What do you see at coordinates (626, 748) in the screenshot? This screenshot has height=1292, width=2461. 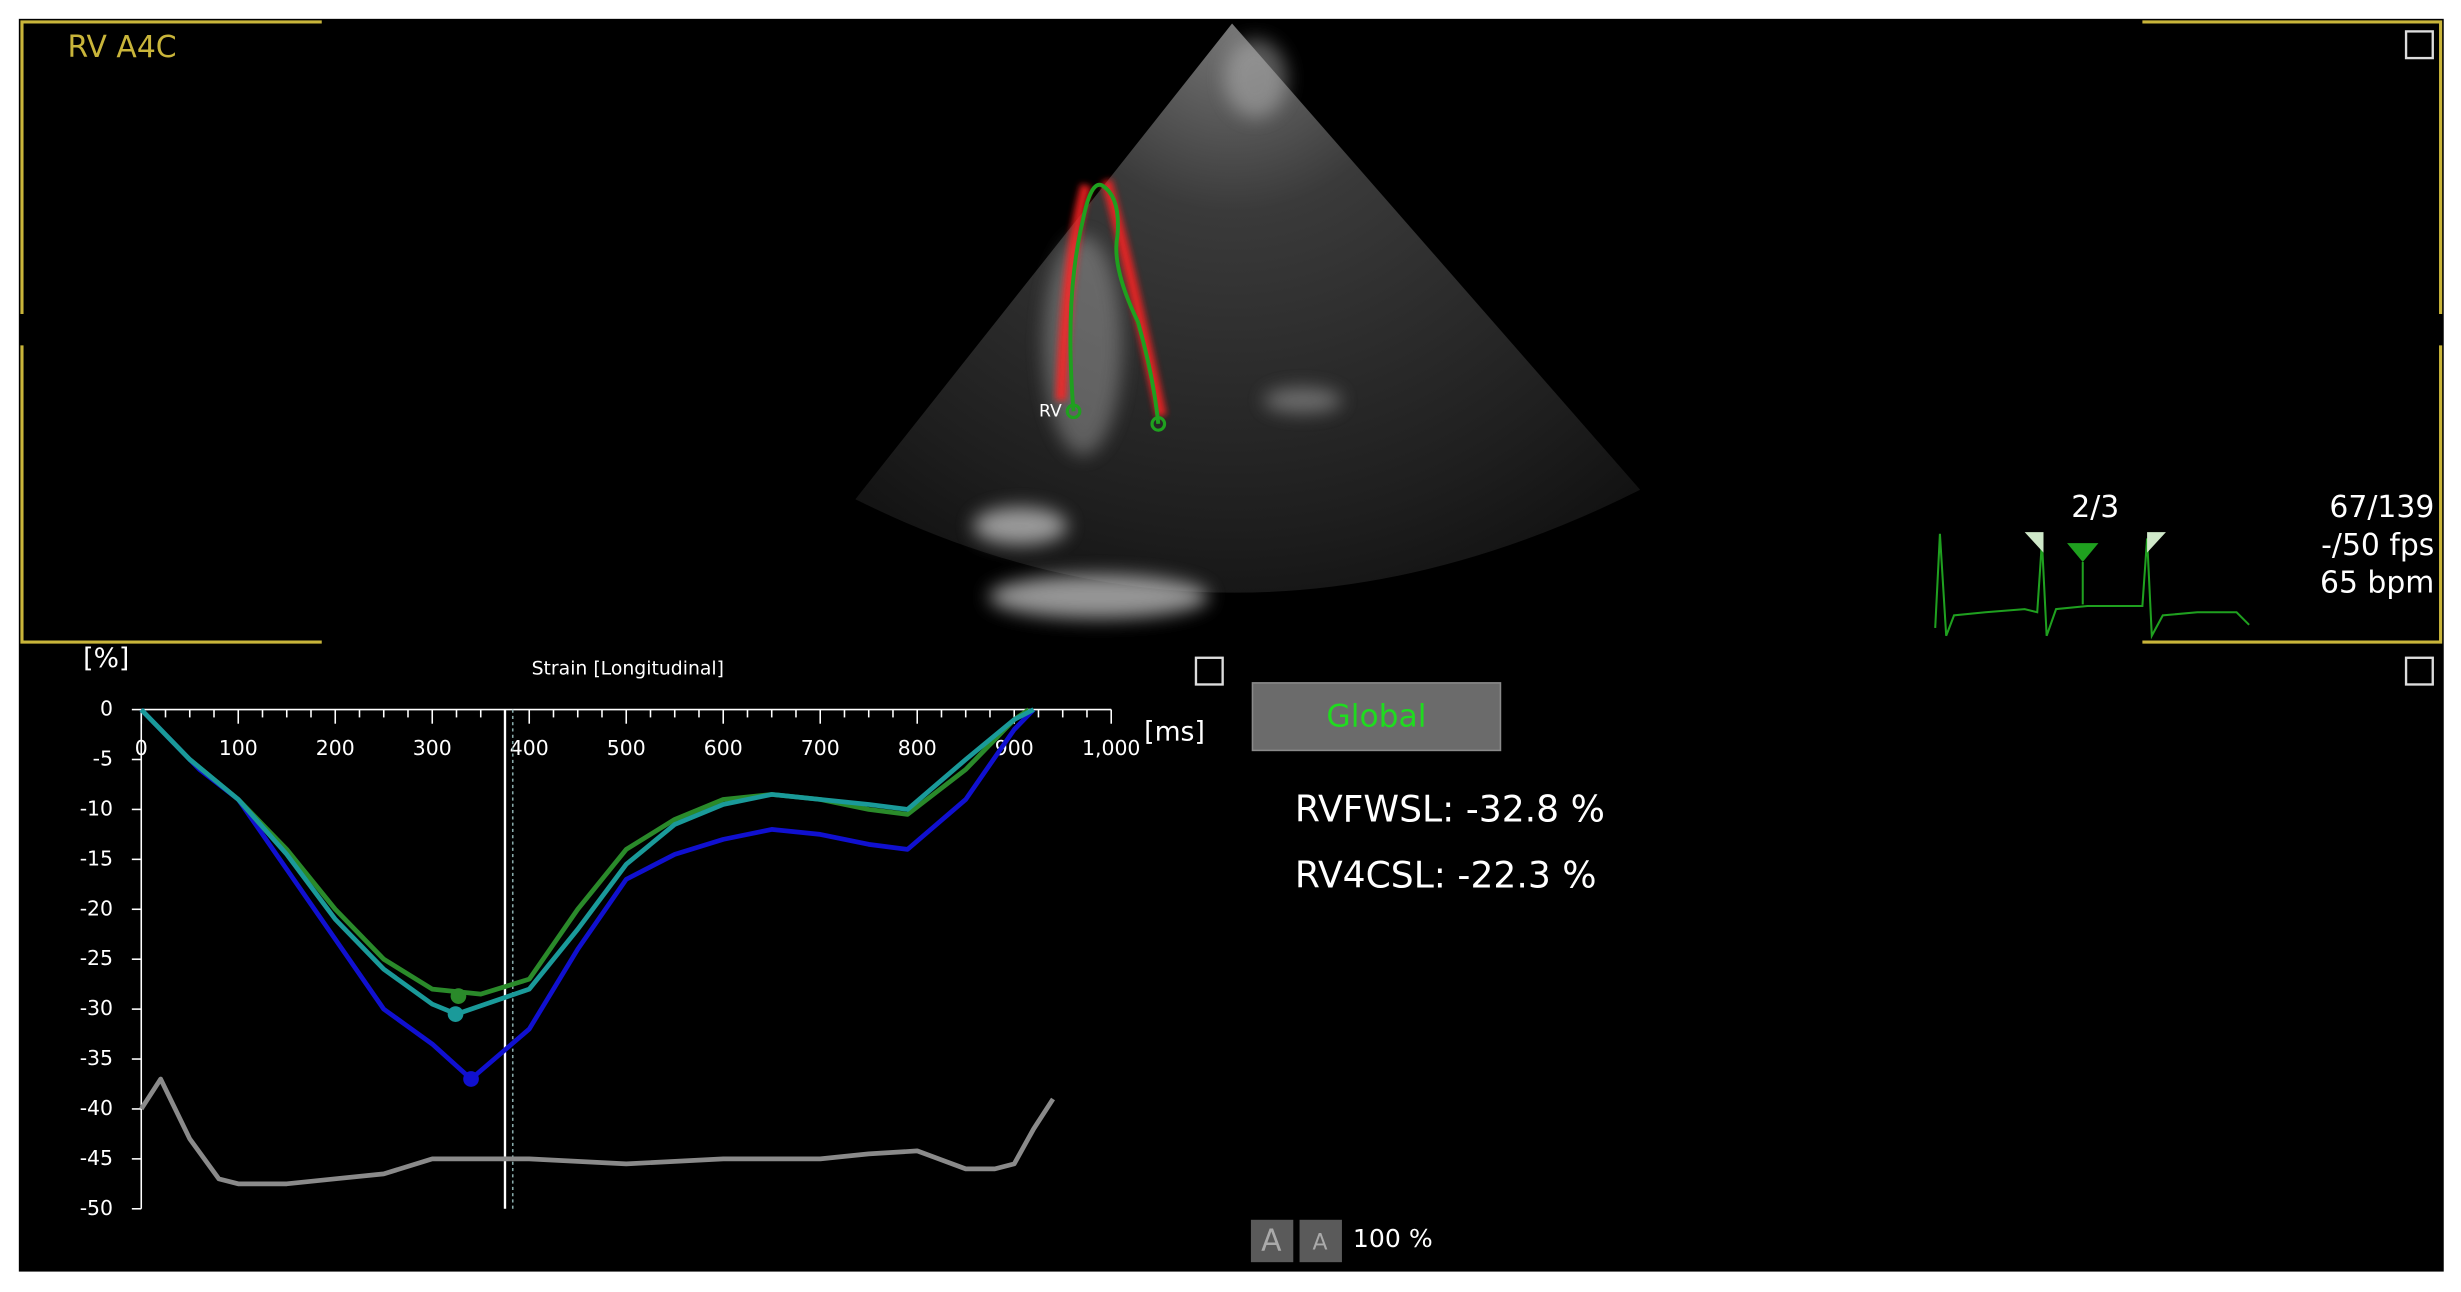 I see `x-tick-label: 500` at bounding box center [626, 748].